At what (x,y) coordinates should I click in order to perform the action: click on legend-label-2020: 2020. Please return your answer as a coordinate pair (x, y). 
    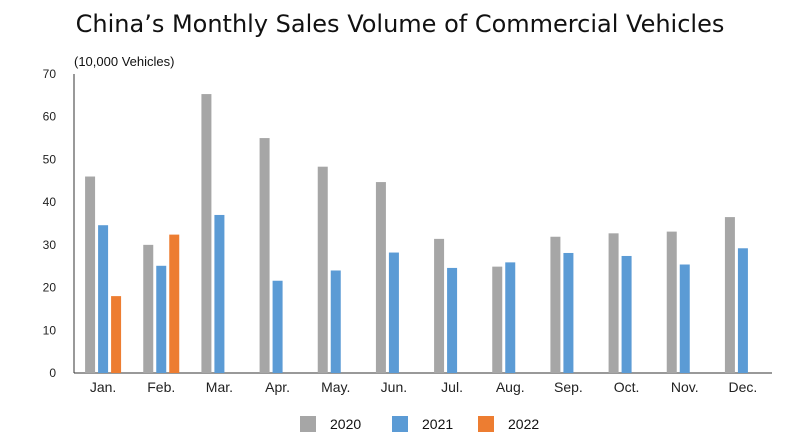
    Looking at the image, I should click on (346, 424).